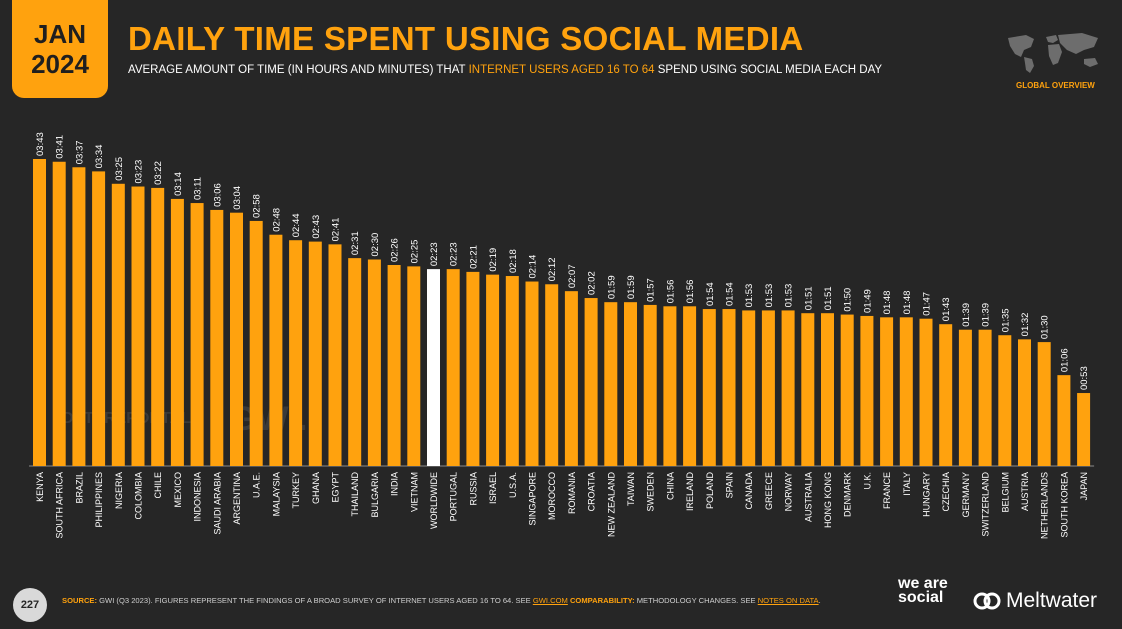 This screenshot has height=629, width=1122. What do you see at coordinates (946, 492) in the screenshot?
I see `category-label: CZECHIA` at bounding box center [946, 492].